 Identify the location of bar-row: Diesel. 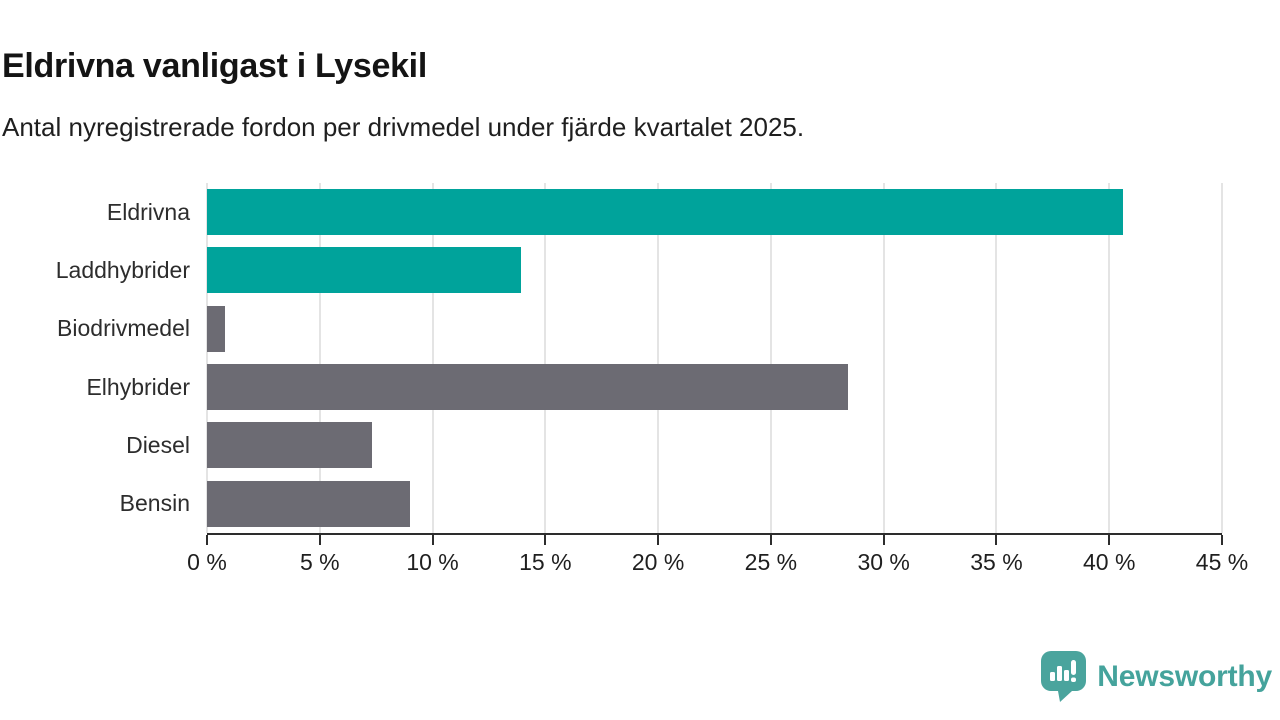
(640, 445).